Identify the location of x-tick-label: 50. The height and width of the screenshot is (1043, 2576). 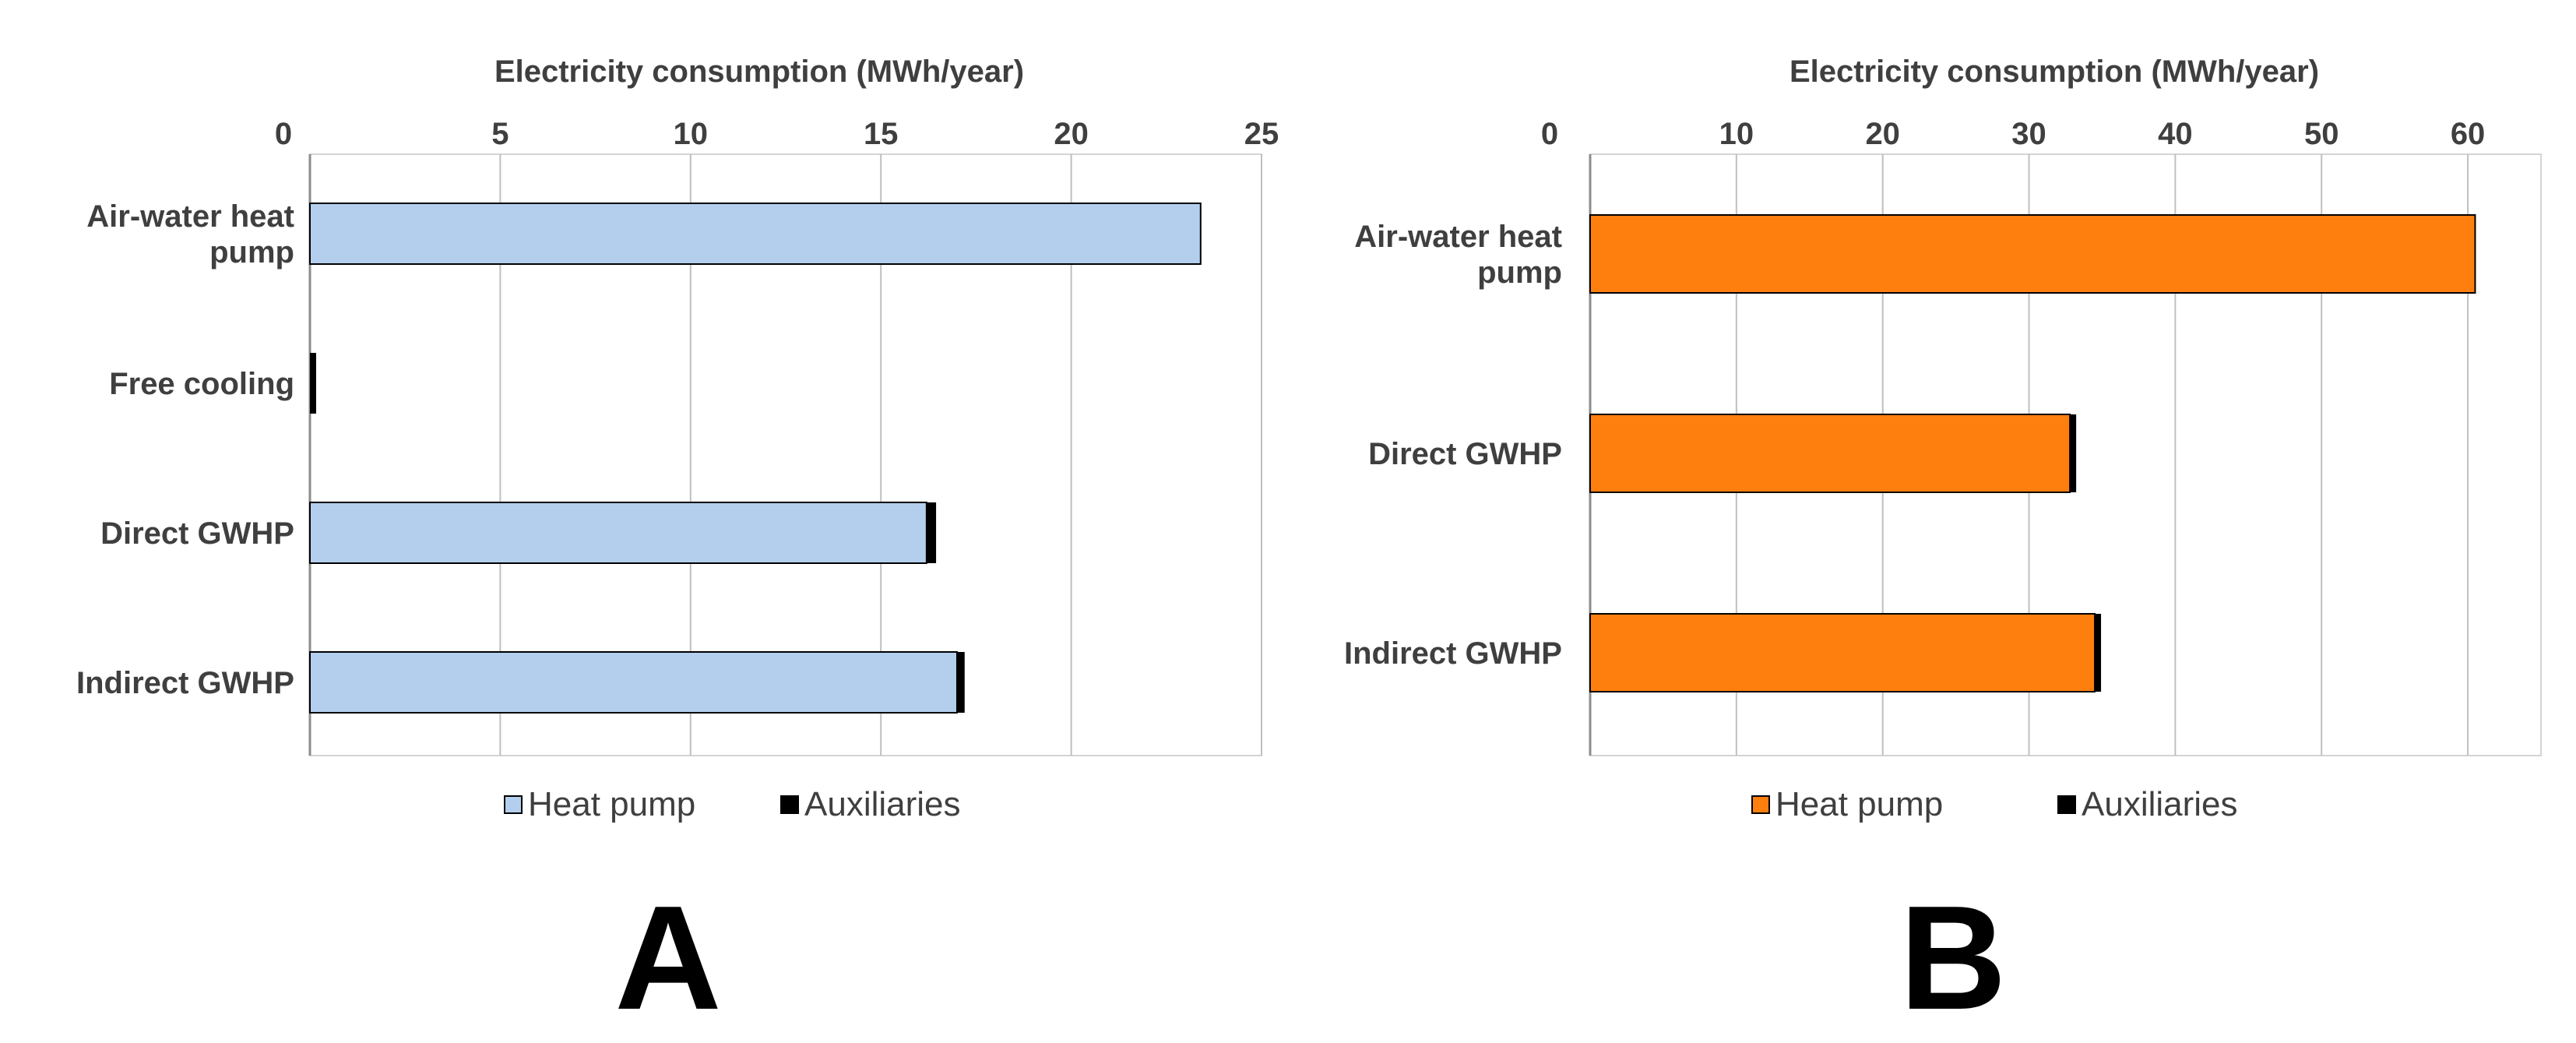
(2321, 134).